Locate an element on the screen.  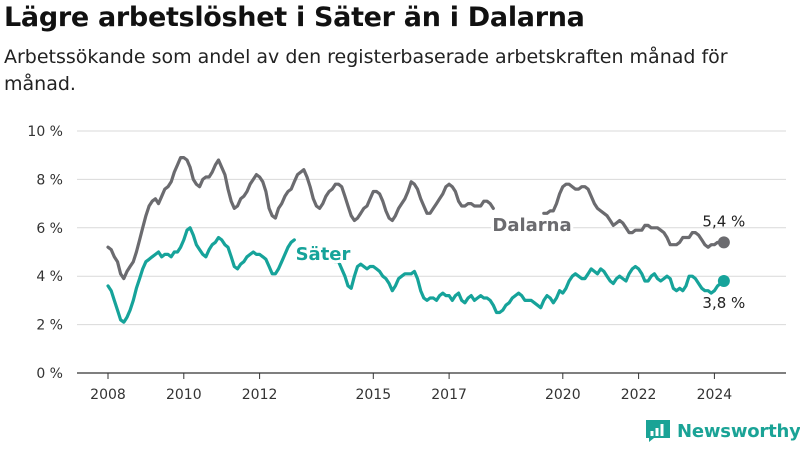
page-title: Lägre arbetslöshet i Säter än i Dalarna is located at coordinates (294, 17).